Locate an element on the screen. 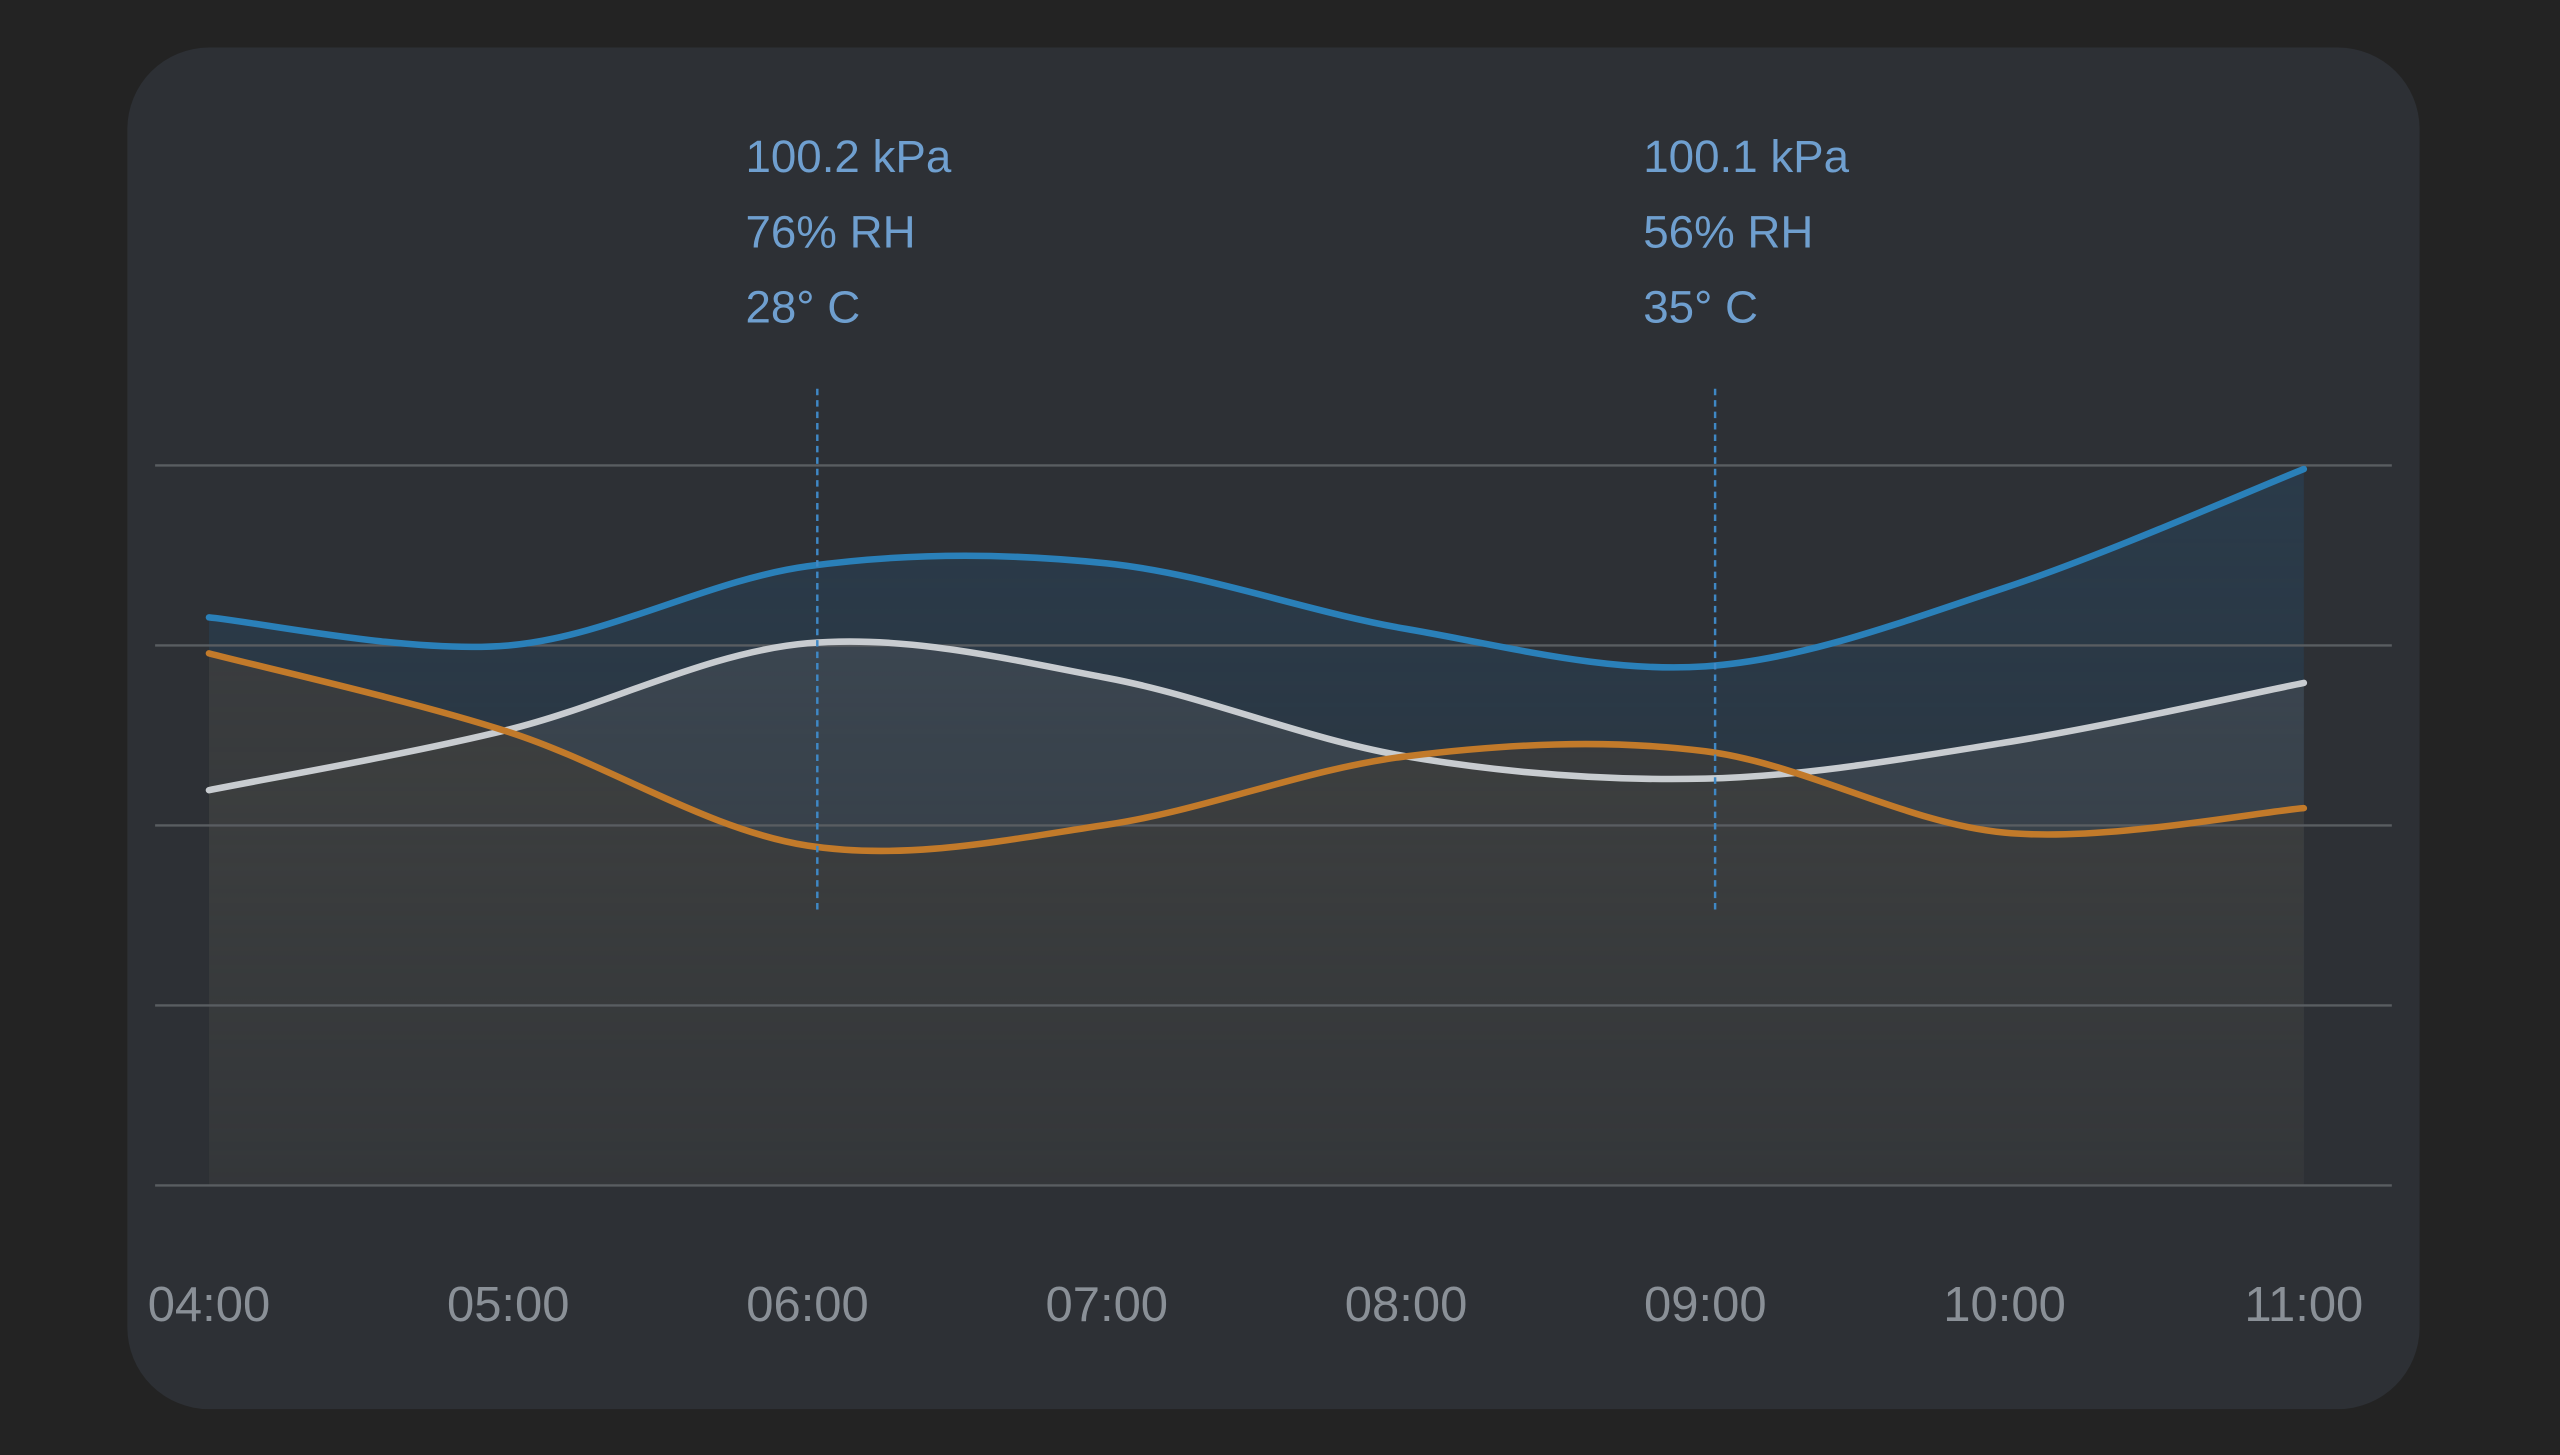  annotation-text: 100.2 kPa is located at coordinates (848, 156).